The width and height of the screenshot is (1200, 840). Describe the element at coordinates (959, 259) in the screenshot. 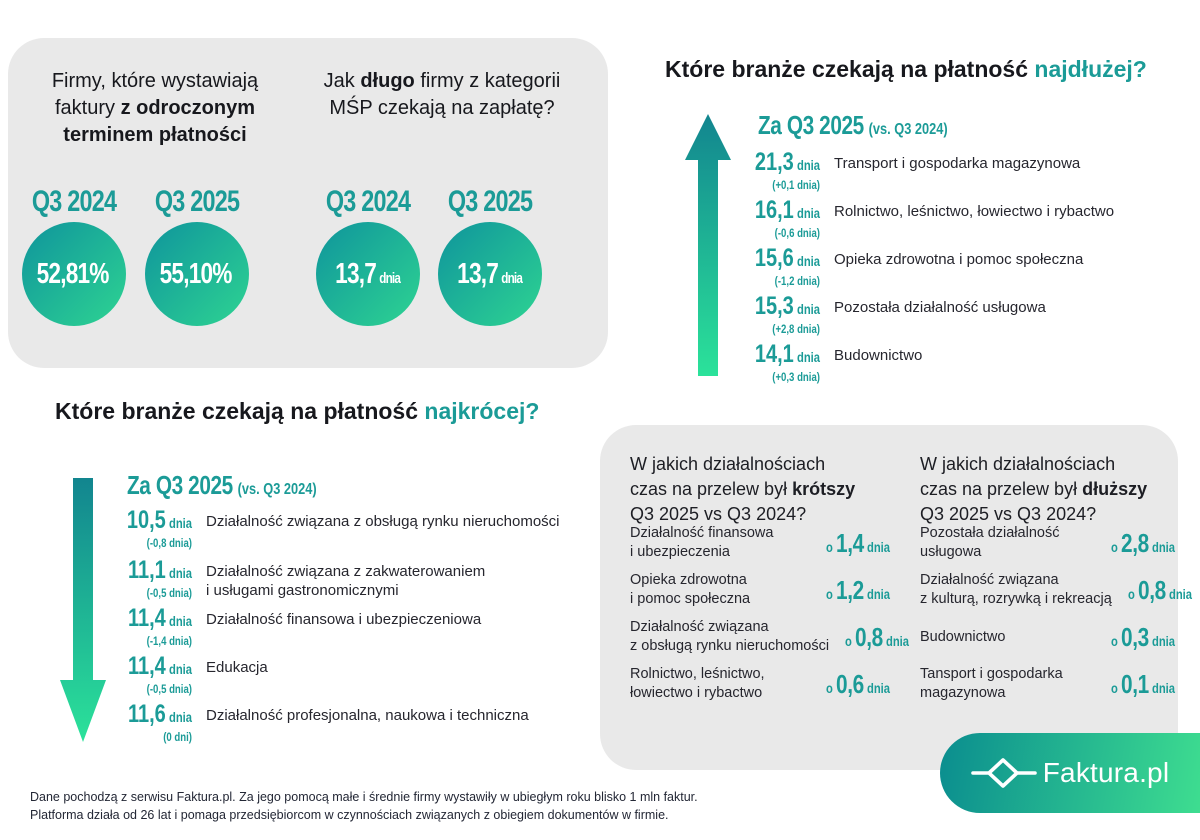

I see `industry-label: Opieka zdrowotna i pomoc społeczna` at that location.